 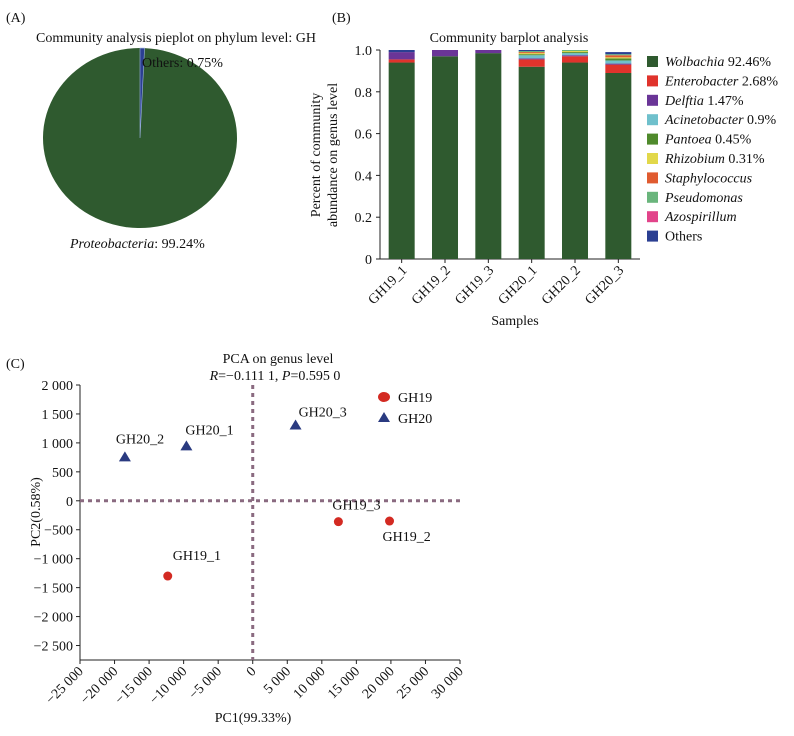 I want to click on pca-xtick-label: −10 000, so click(x=168, y=685).